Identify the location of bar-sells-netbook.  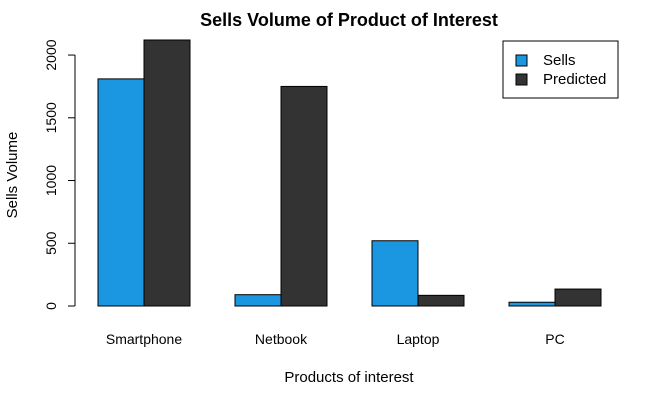
(258, 300).